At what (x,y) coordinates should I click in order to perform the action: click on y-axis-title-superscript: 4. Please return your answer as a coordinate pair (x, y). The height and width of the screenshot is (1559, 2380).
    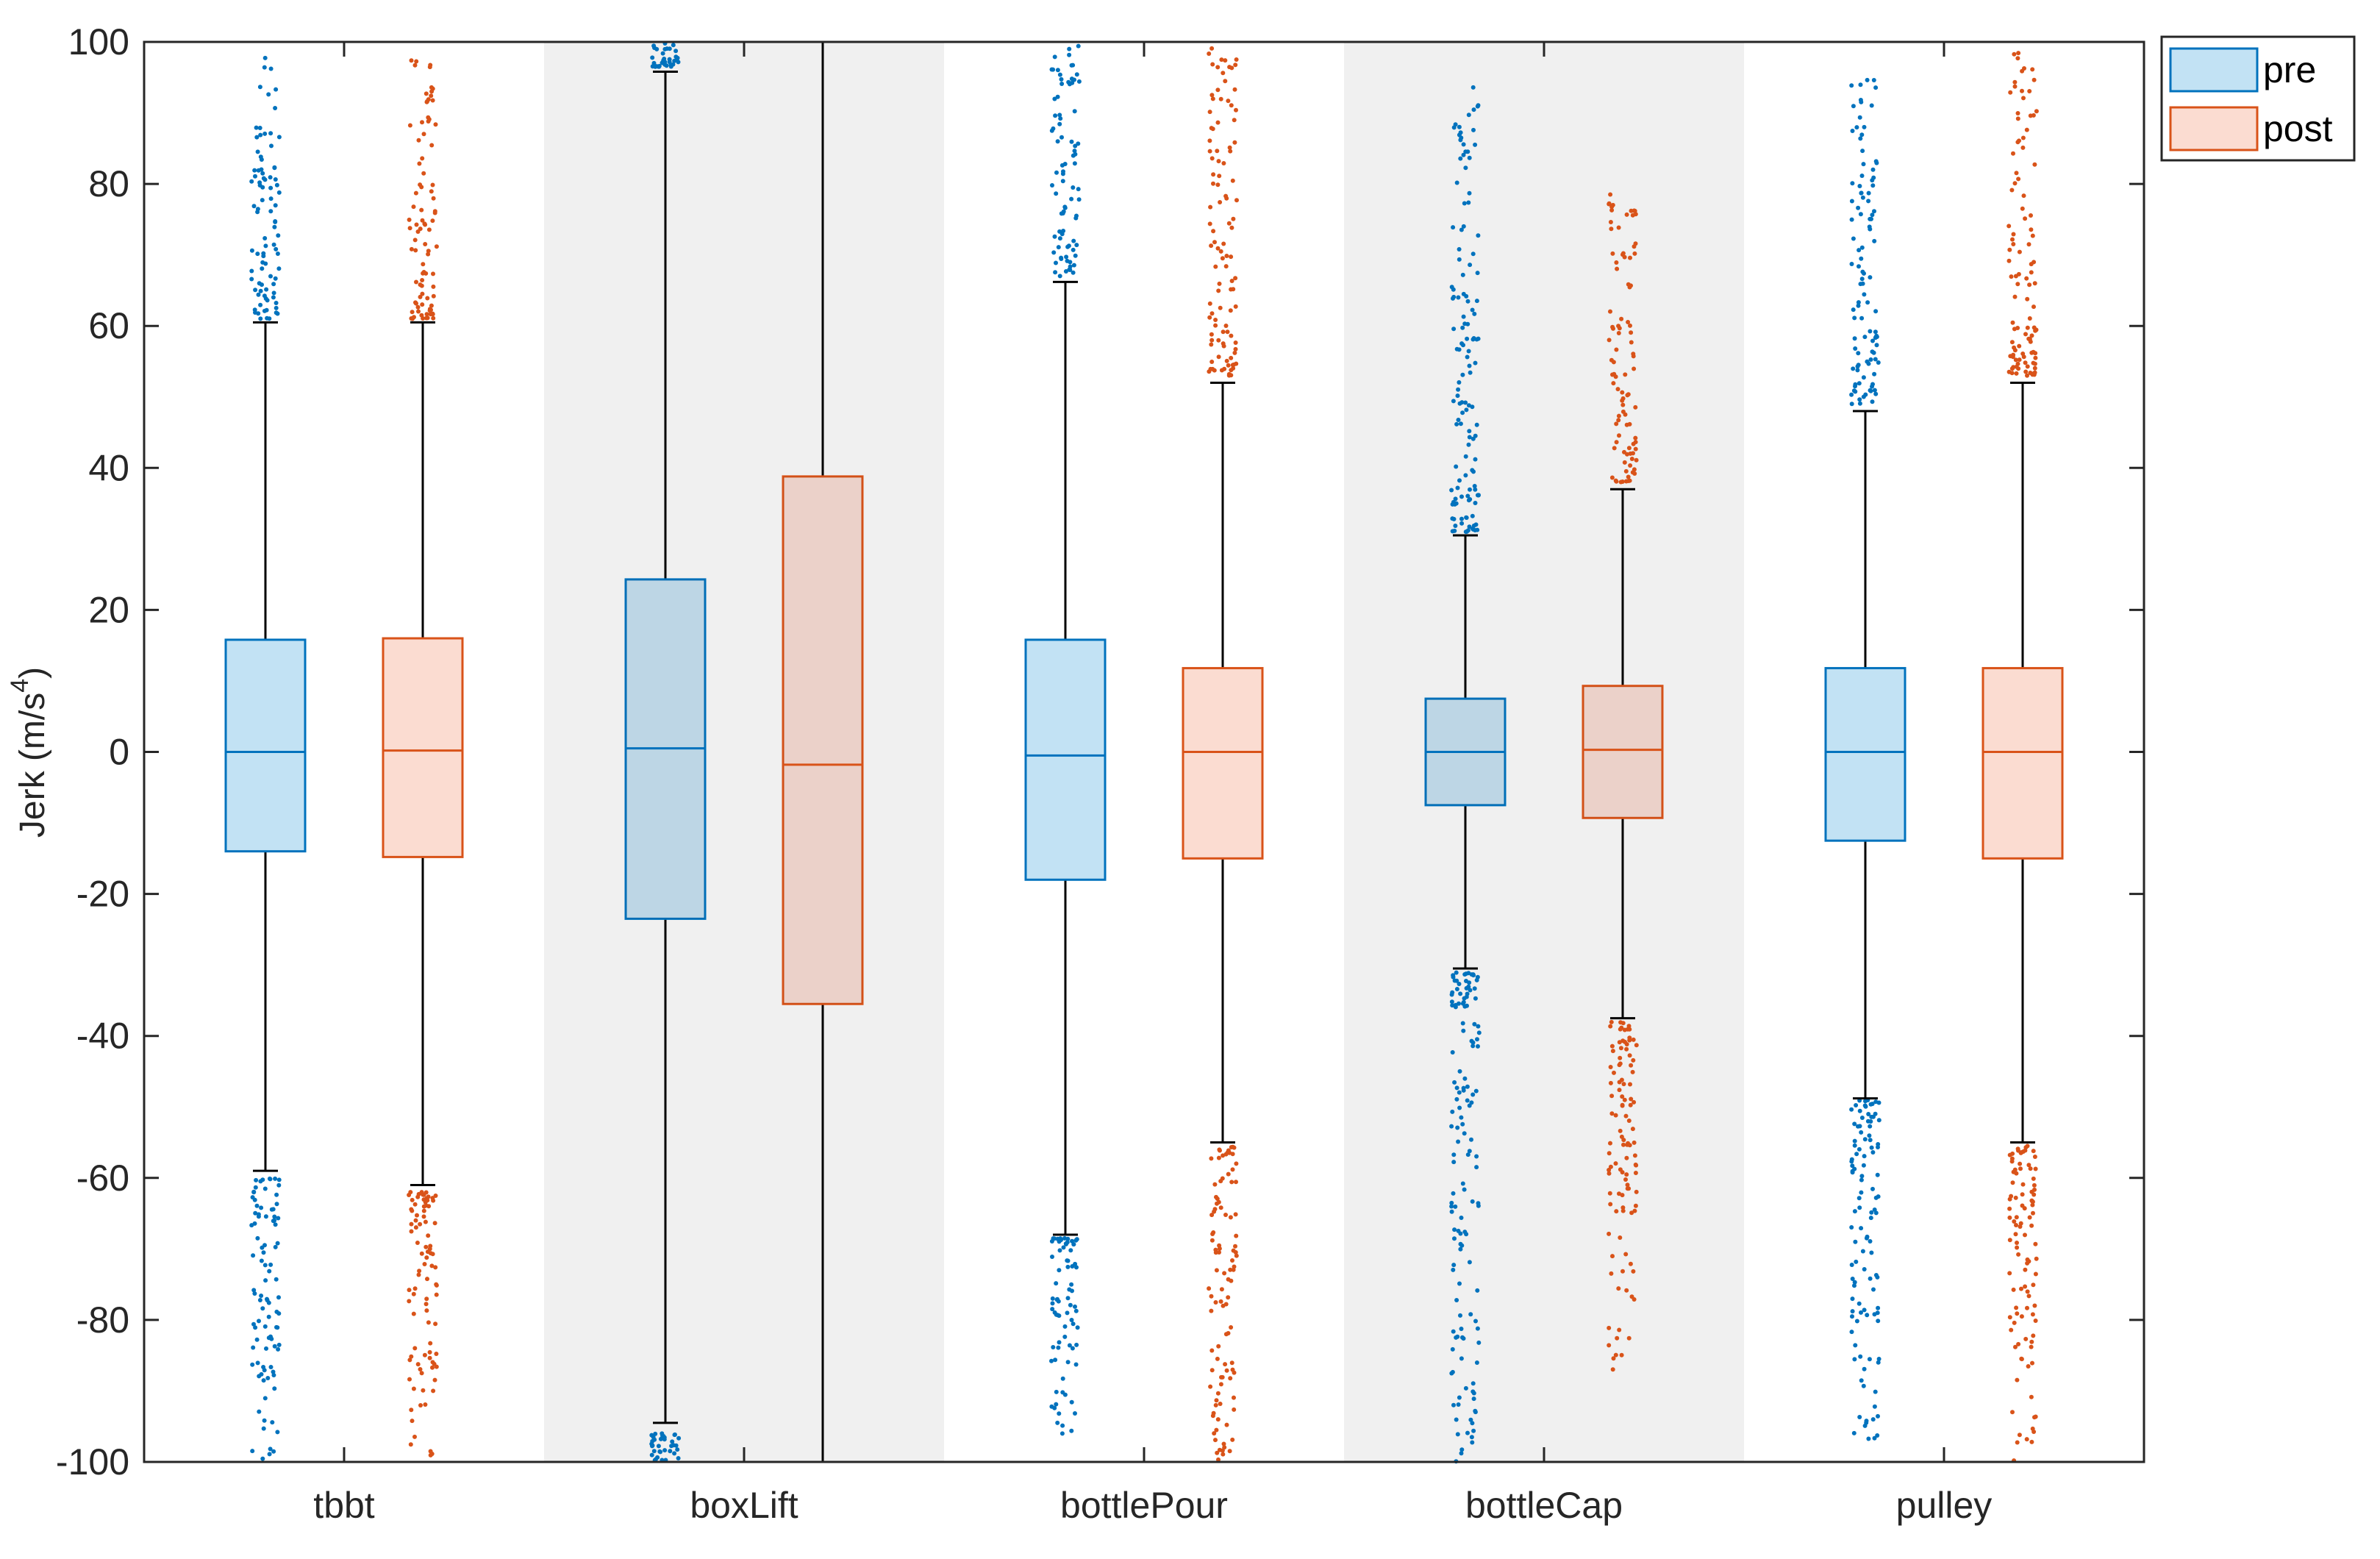
    Looking at the image, I should click on (20, 686).